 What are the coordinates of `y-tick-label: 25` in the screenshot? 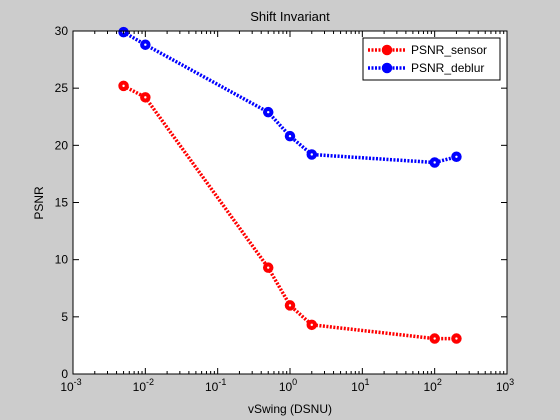 It's located at (62, 88).